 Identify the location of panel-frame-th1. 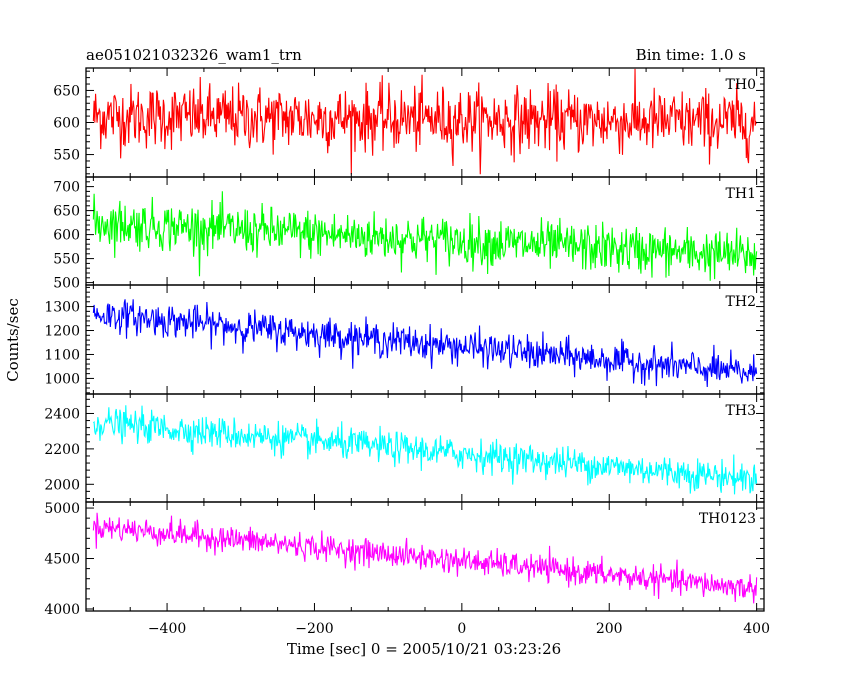
(425, 231).